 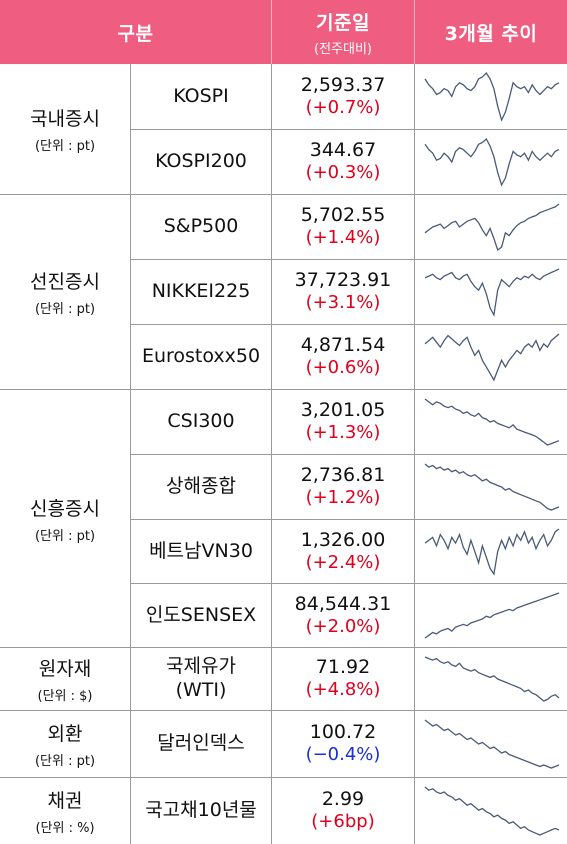 I want to click on item-value-cell: 5,702.55 (+1.4%), so click(x=343, y=227).